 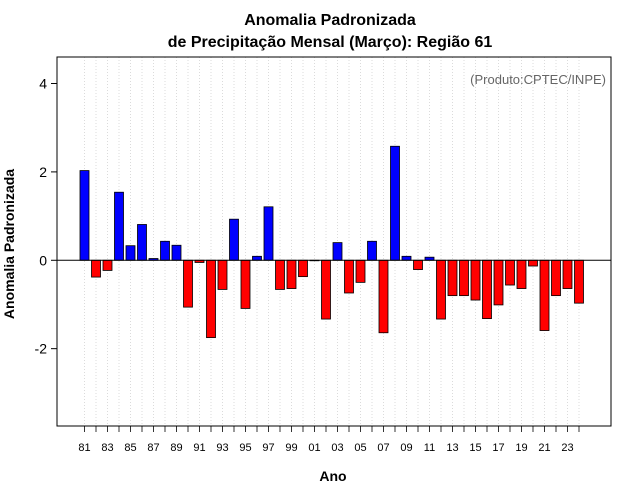 I want to click on x-tick-label: 07, so click(x=383, y=448).